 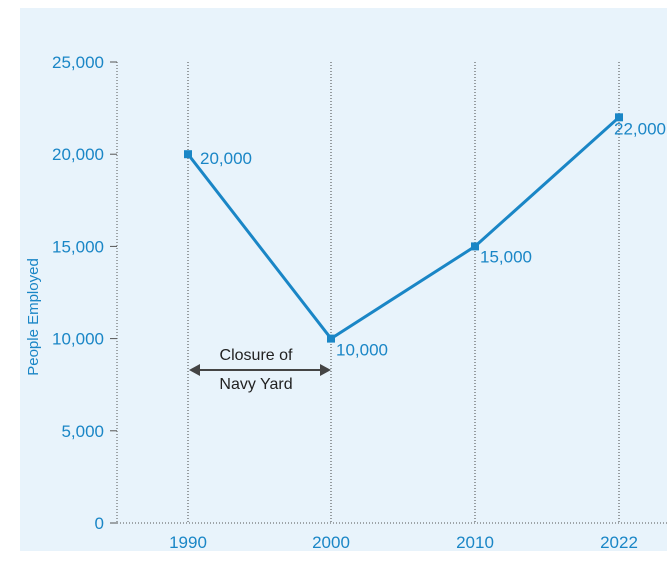 I want to click on x-tick-label: 2010, so click(x=475, y=542).